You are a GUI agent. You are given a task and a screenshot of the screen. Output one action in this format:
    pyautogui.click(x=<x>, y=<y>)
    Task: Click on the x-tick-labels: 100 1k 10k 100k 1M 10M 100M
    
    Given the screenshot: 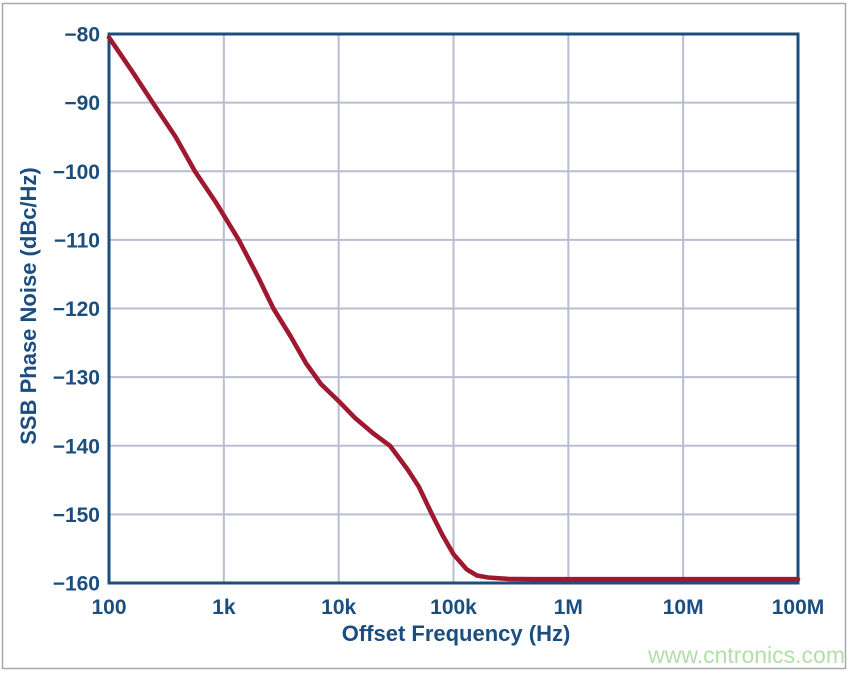 What is the action you would take?
    pyautogui.click(x=457, y=607)
    